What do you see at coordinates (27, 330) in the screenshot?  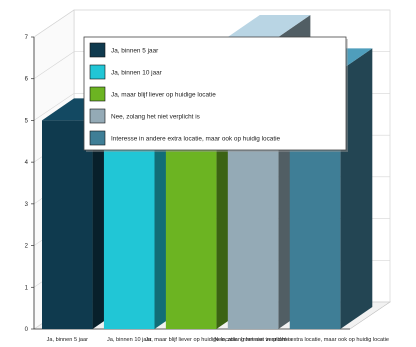 I see `y-tick-label: 0` at bounding box center [27, 330].